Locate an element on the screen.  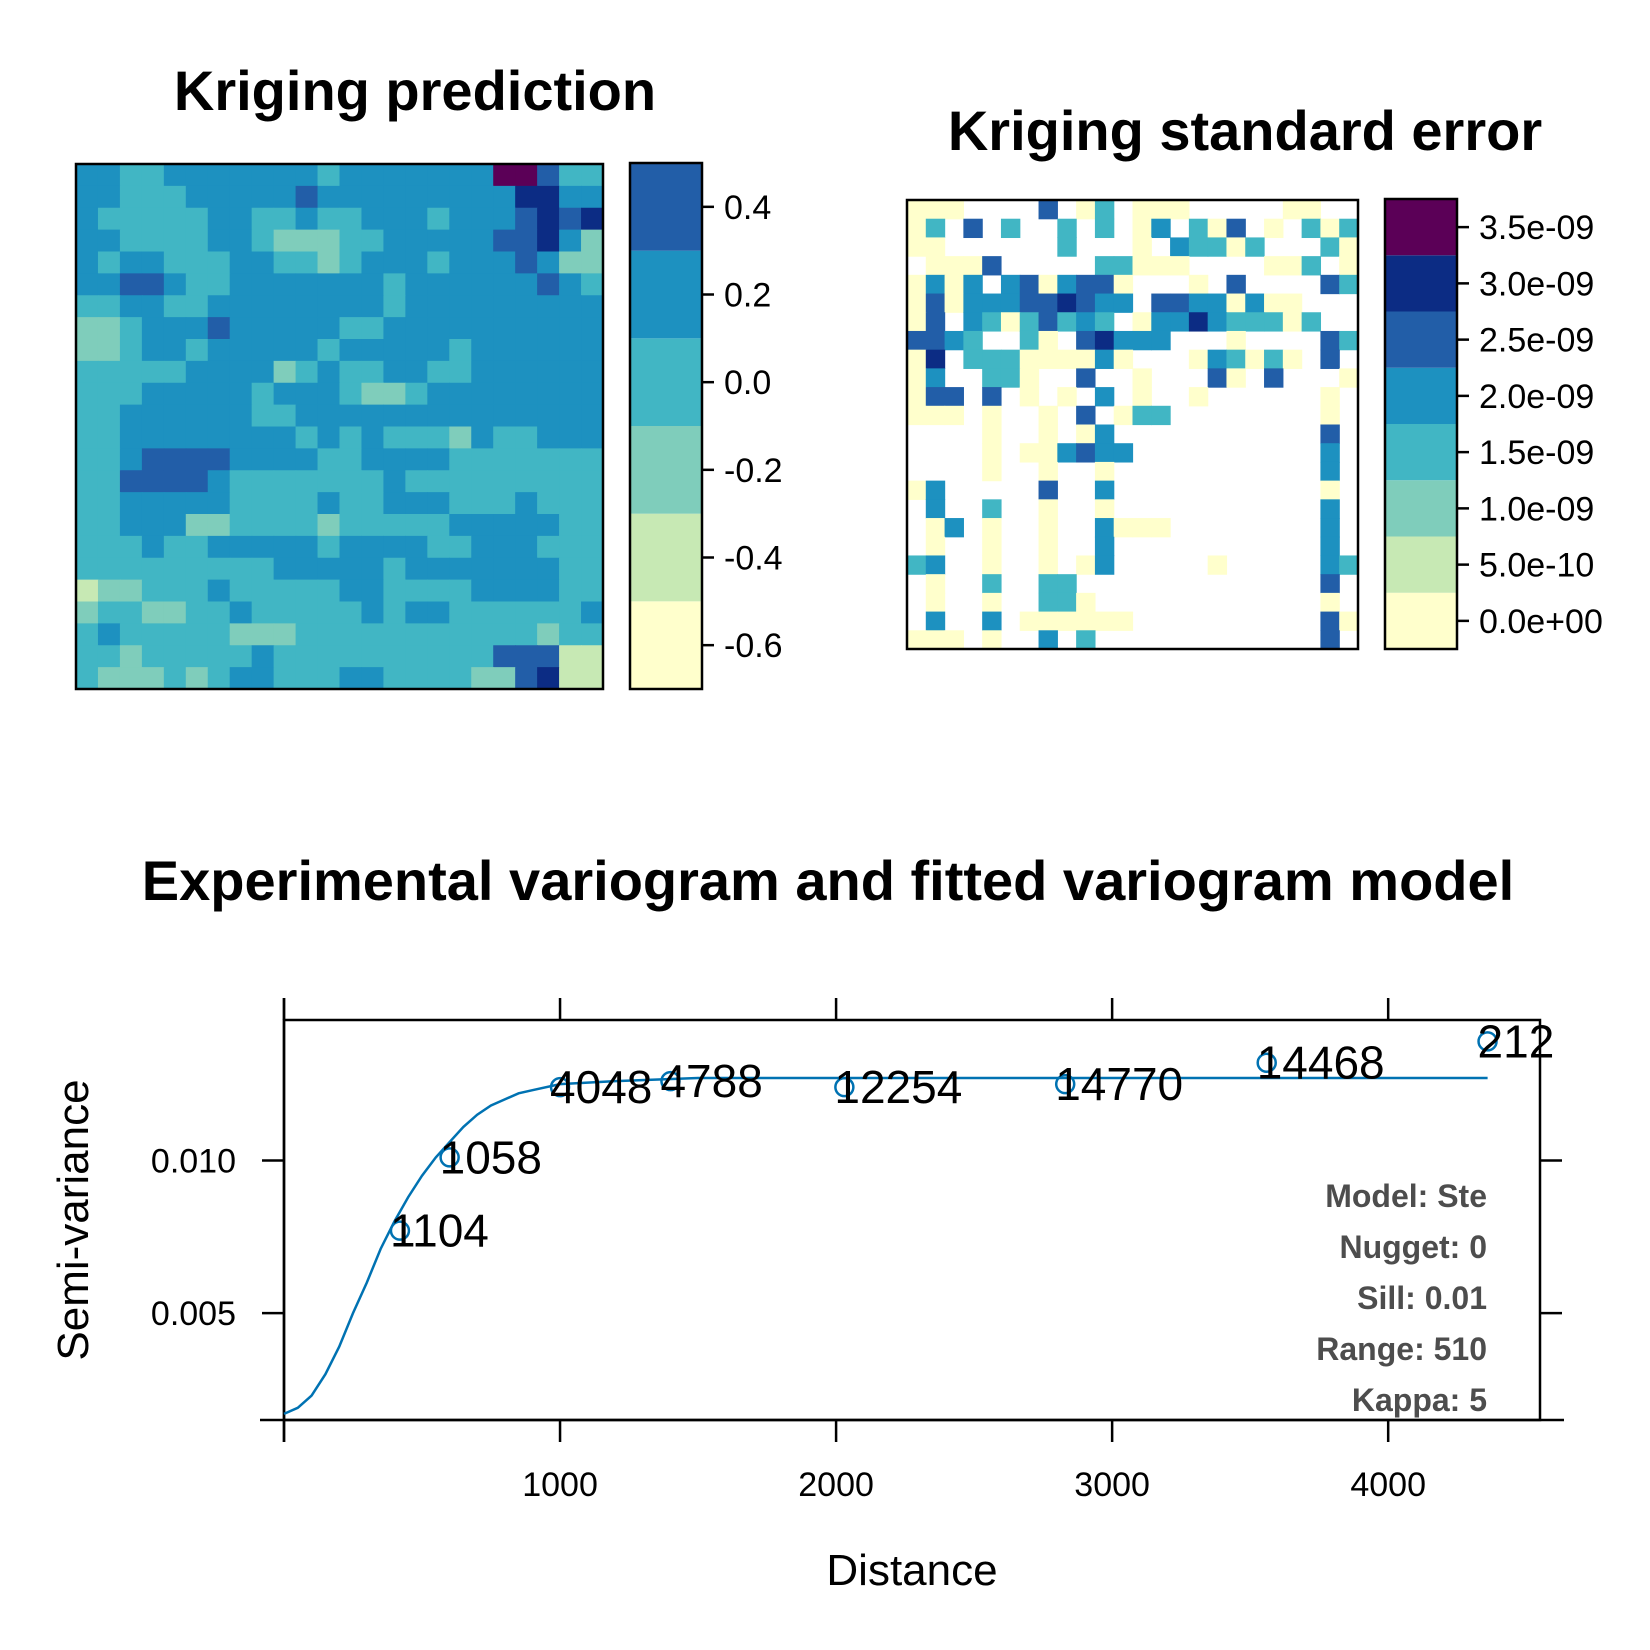
x-tick-label: 1000 is located at coordinates (560, 1485).